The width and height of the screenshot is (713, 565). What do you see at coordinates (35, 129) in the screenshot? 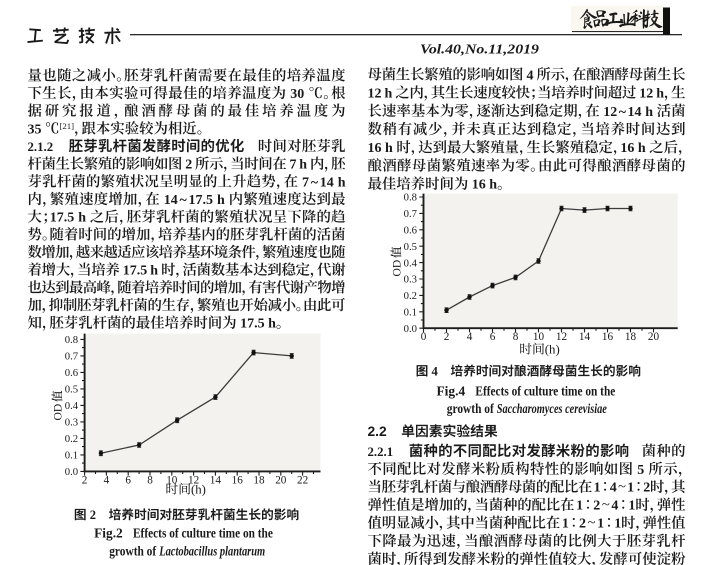
I see `svg-text: 35` at bounding box center [35, 129].